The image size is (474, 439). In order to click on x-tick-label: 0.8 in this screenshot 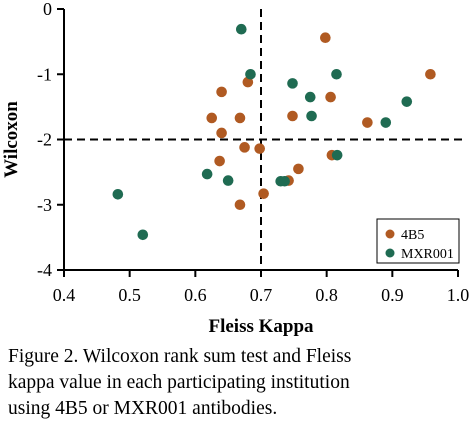, I will do `click(326, 295)`.